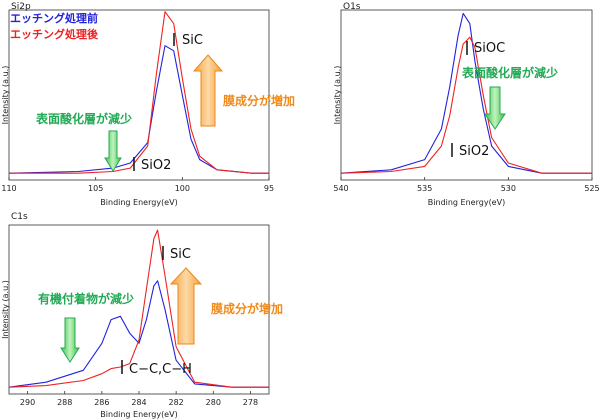 The height and width of the screenshot is (419, 600). Describe the element at coordinates (213, 402) in the screenshot. I see `x-tick-label: 280` at that location.